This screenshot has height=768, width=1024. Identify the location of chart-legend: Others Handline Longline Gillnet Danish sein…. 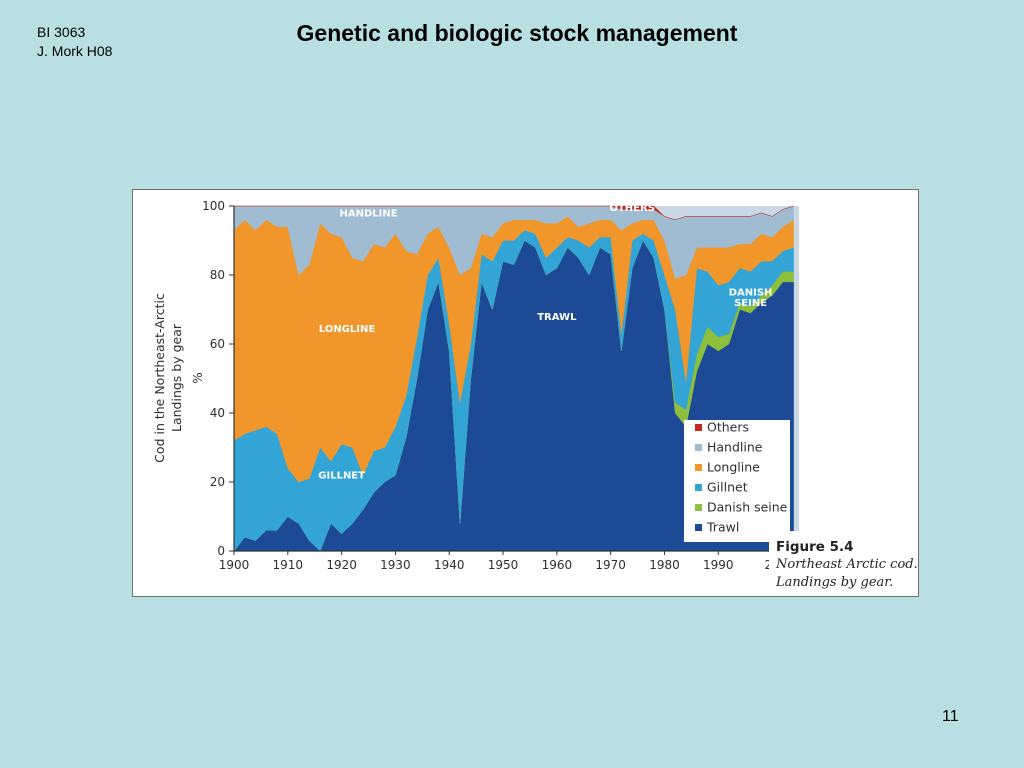
(737, 481).